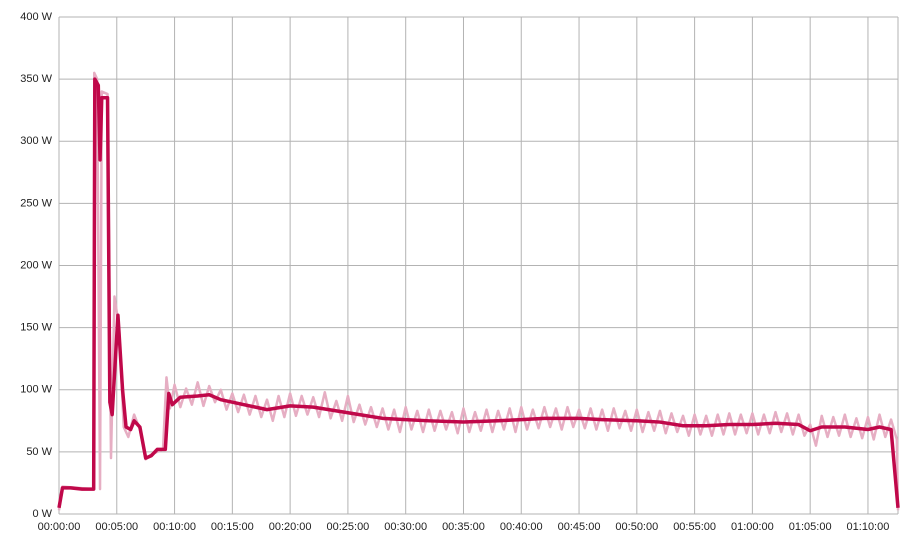 The width and height of the screenshot is (917, 545). I want to click on x-tick-label: 00:55:00, so click(694, 527).